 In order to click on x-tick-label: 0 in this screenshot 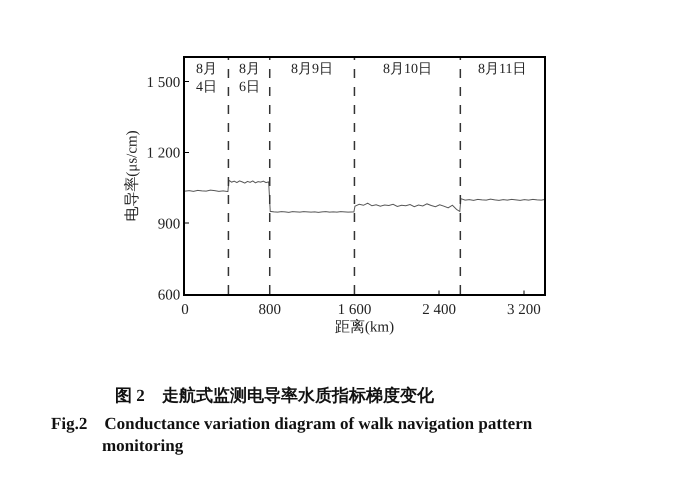, I will do `click(185, 310)`.